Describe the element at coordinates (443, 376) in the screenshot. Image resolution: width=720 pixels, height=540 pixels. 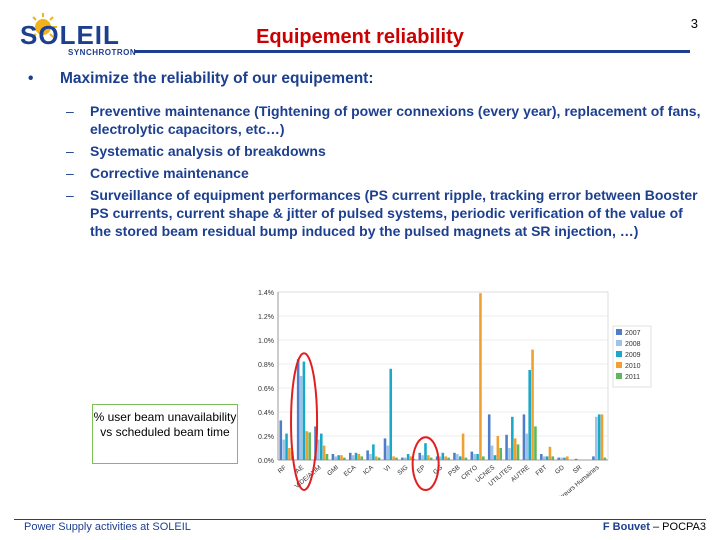
I see `plot-area` at that location.